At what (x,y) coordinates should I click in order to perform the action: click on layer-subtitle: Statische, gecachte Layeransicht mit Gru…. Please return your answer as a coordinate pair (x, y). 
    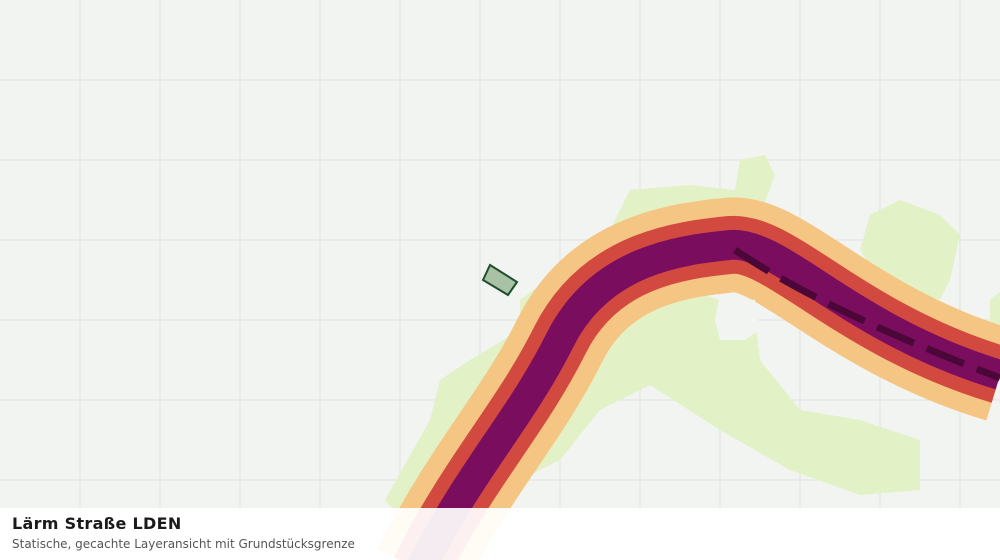
    Looking at the image, I should click on (183, 544).